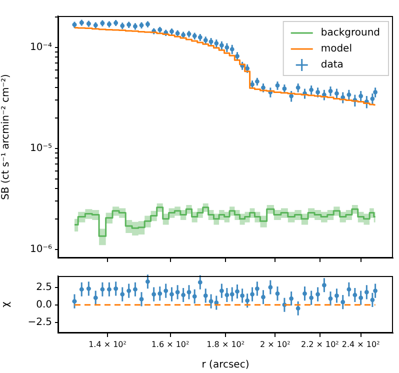 This screenshot has height=373, width=399. What do you see at coordinates (275, 344) in the screenshot?
I see `x-tick-label: 2 × 10²` at bounding box center [275, 344].